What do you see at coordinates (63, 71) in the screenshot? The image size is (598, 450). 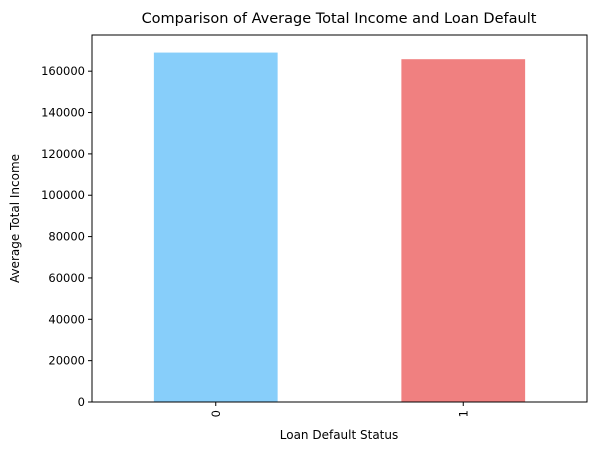 I see `y-tick-label: 160000` at bounding box center [63, 71].